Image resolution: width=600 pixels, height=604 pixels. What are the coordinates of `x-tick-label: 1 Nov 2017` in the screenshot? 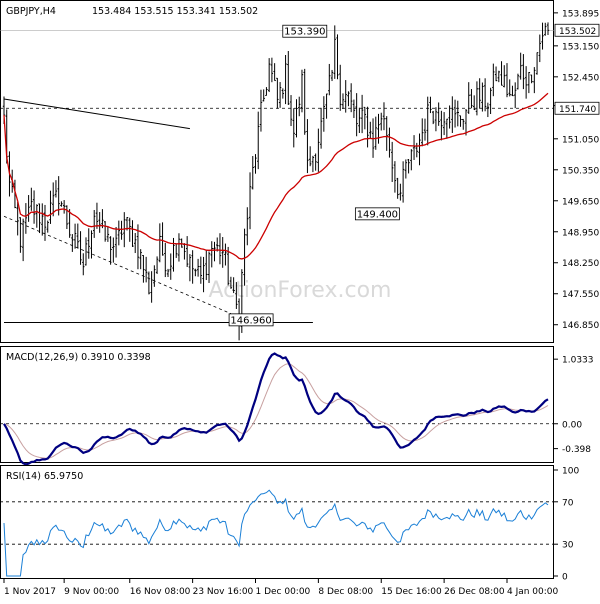 It's located at (30, 592).